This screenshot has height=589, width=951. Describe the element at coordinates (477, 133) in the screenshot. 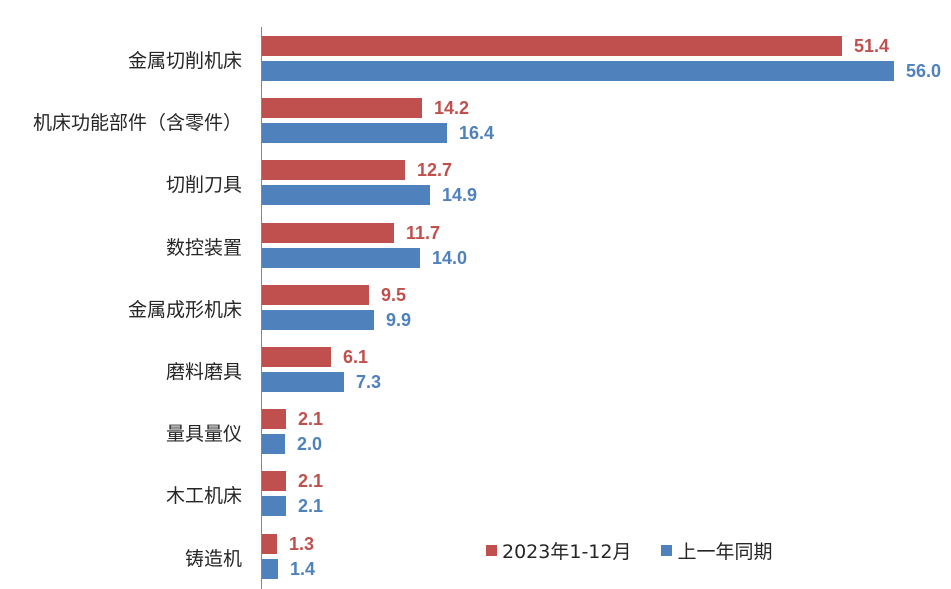

I see `data-label: 16.4` at that location.